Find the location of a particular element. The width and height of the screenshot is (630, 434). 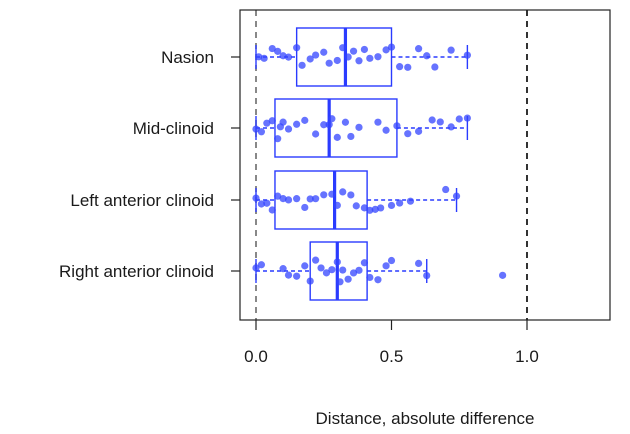

x-axis: 0.00.51.01.52.02.5 is located at coordinates (391, 343).